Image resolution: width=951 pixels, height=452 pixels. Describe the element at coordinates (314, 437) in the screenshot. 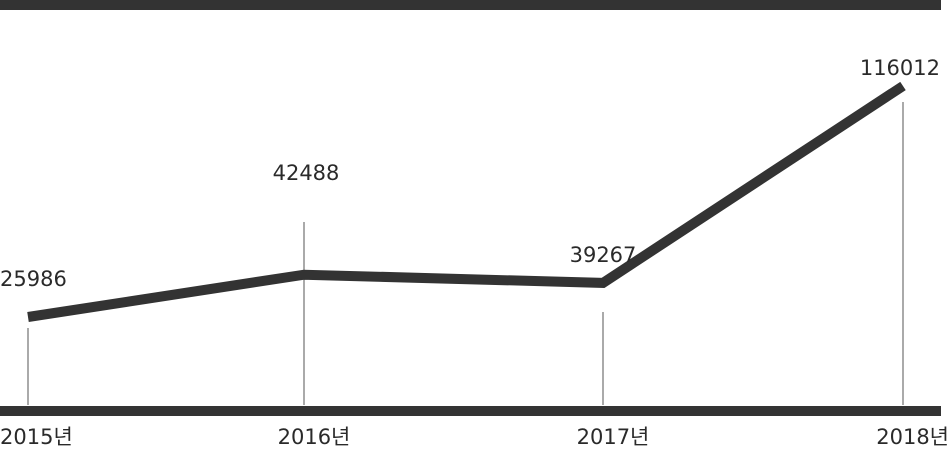

I see `x-tick-label: 2016년` at that location.